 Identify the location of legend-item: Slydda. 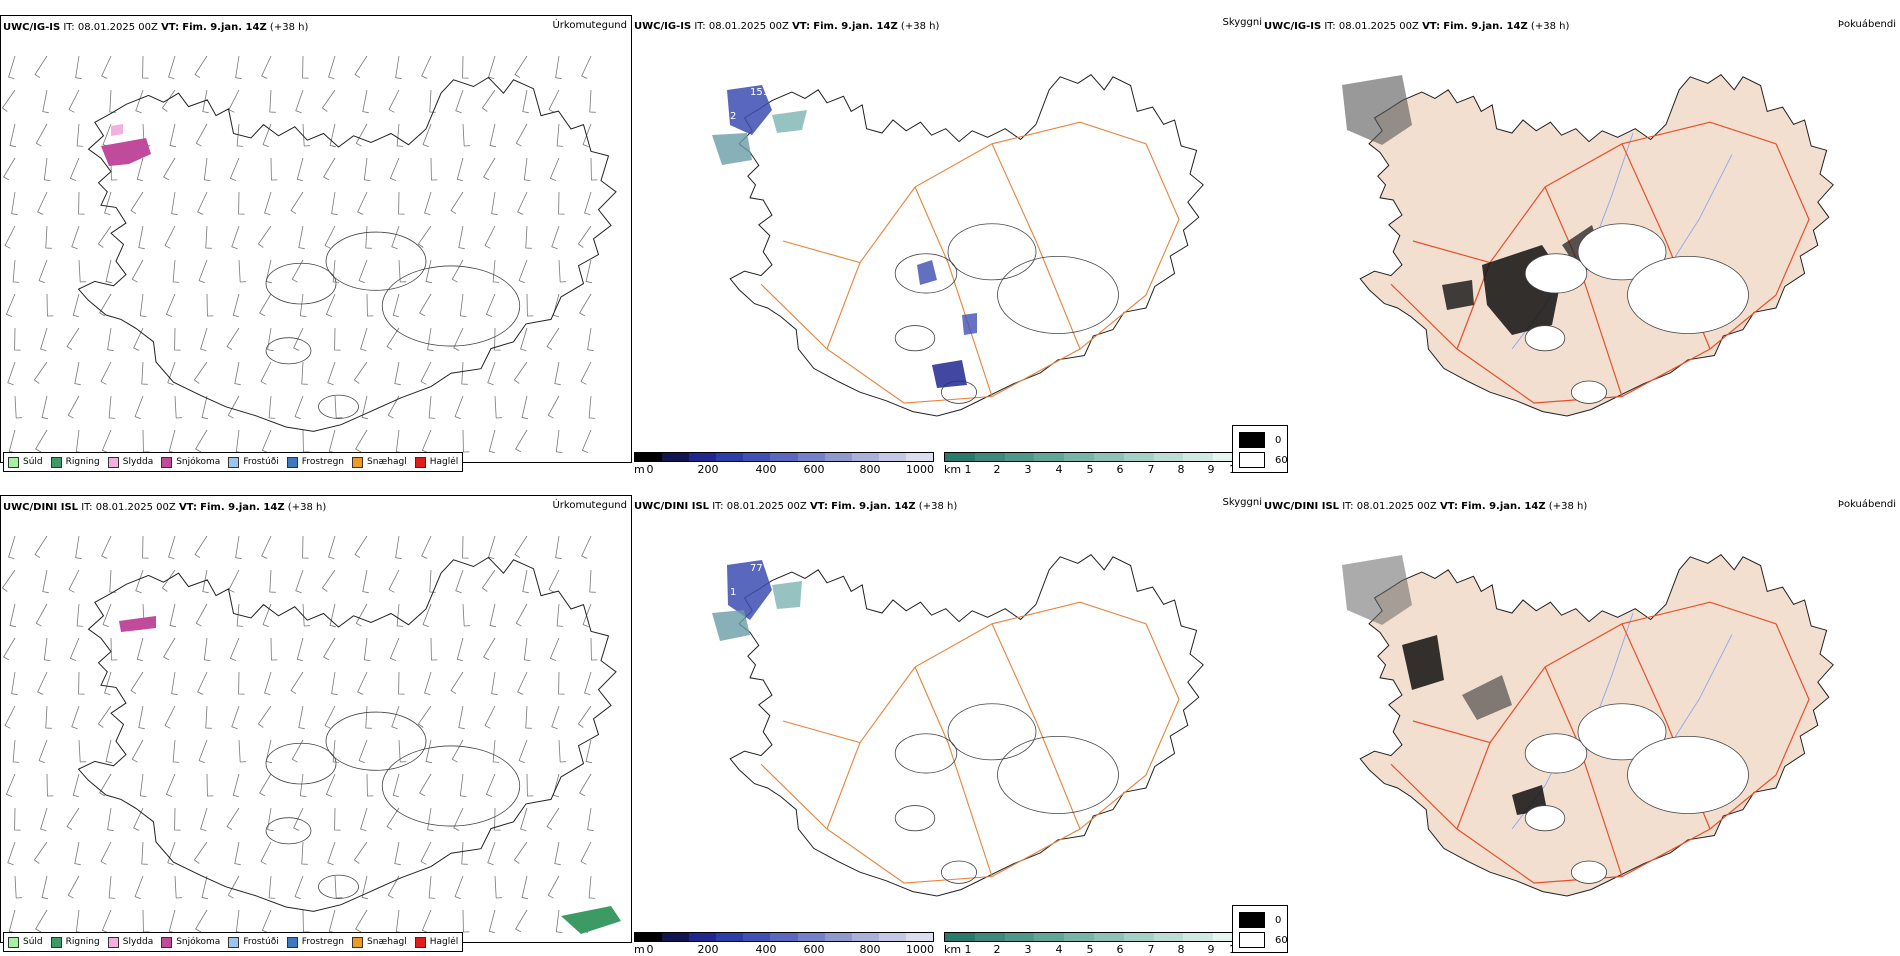
(130, 462).